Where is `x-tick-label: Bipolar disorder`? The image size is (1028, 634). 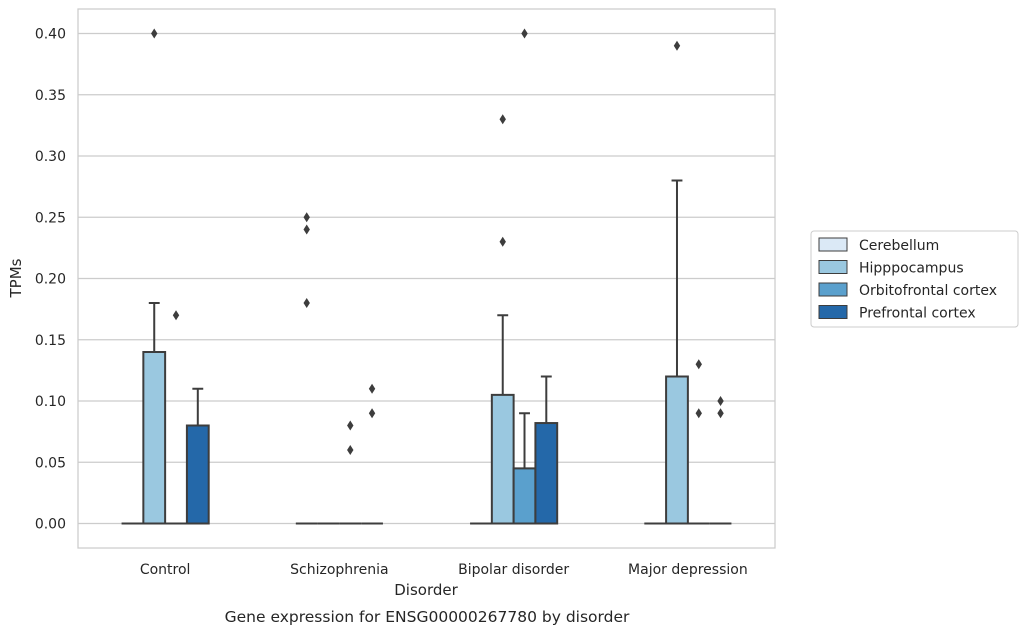
x-tick-label: Bipolar disorder is located at coordinates (513, 570).